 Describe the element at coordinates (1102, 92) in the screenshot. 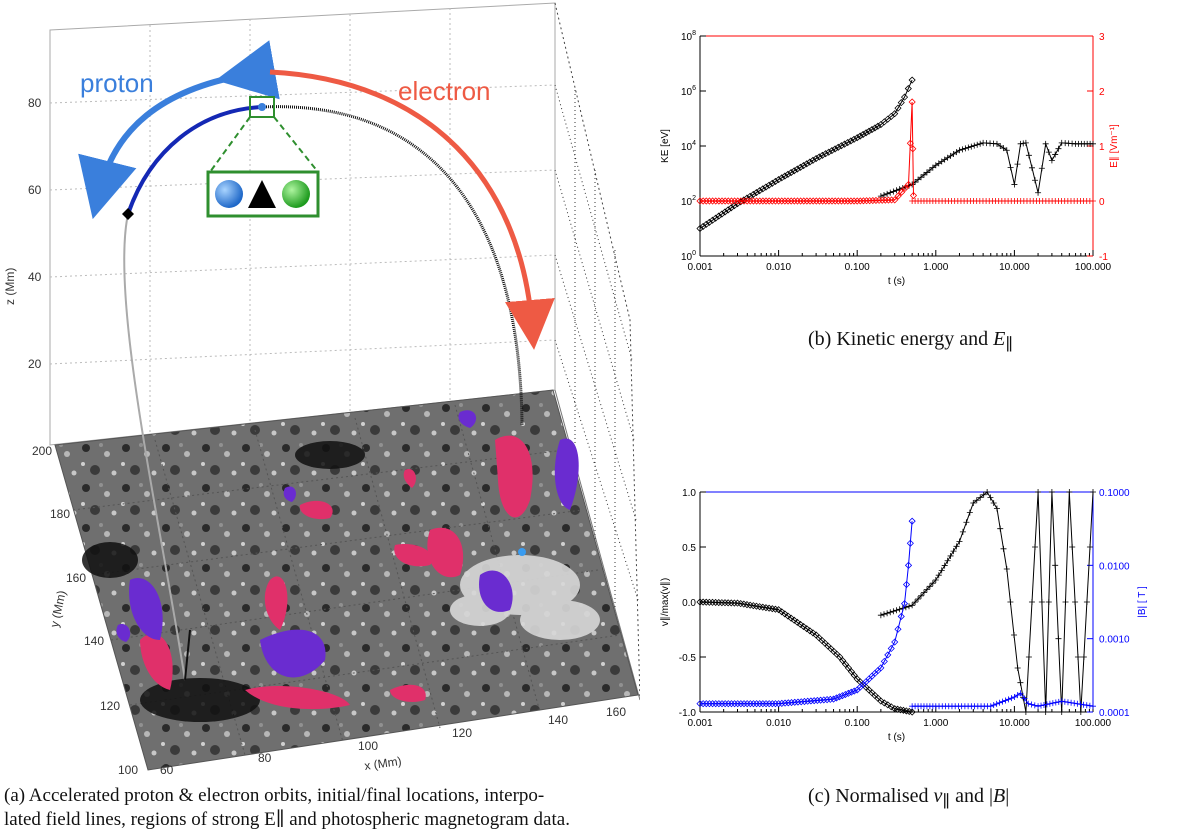

I see `y-right-tick-label: 2` at that location.